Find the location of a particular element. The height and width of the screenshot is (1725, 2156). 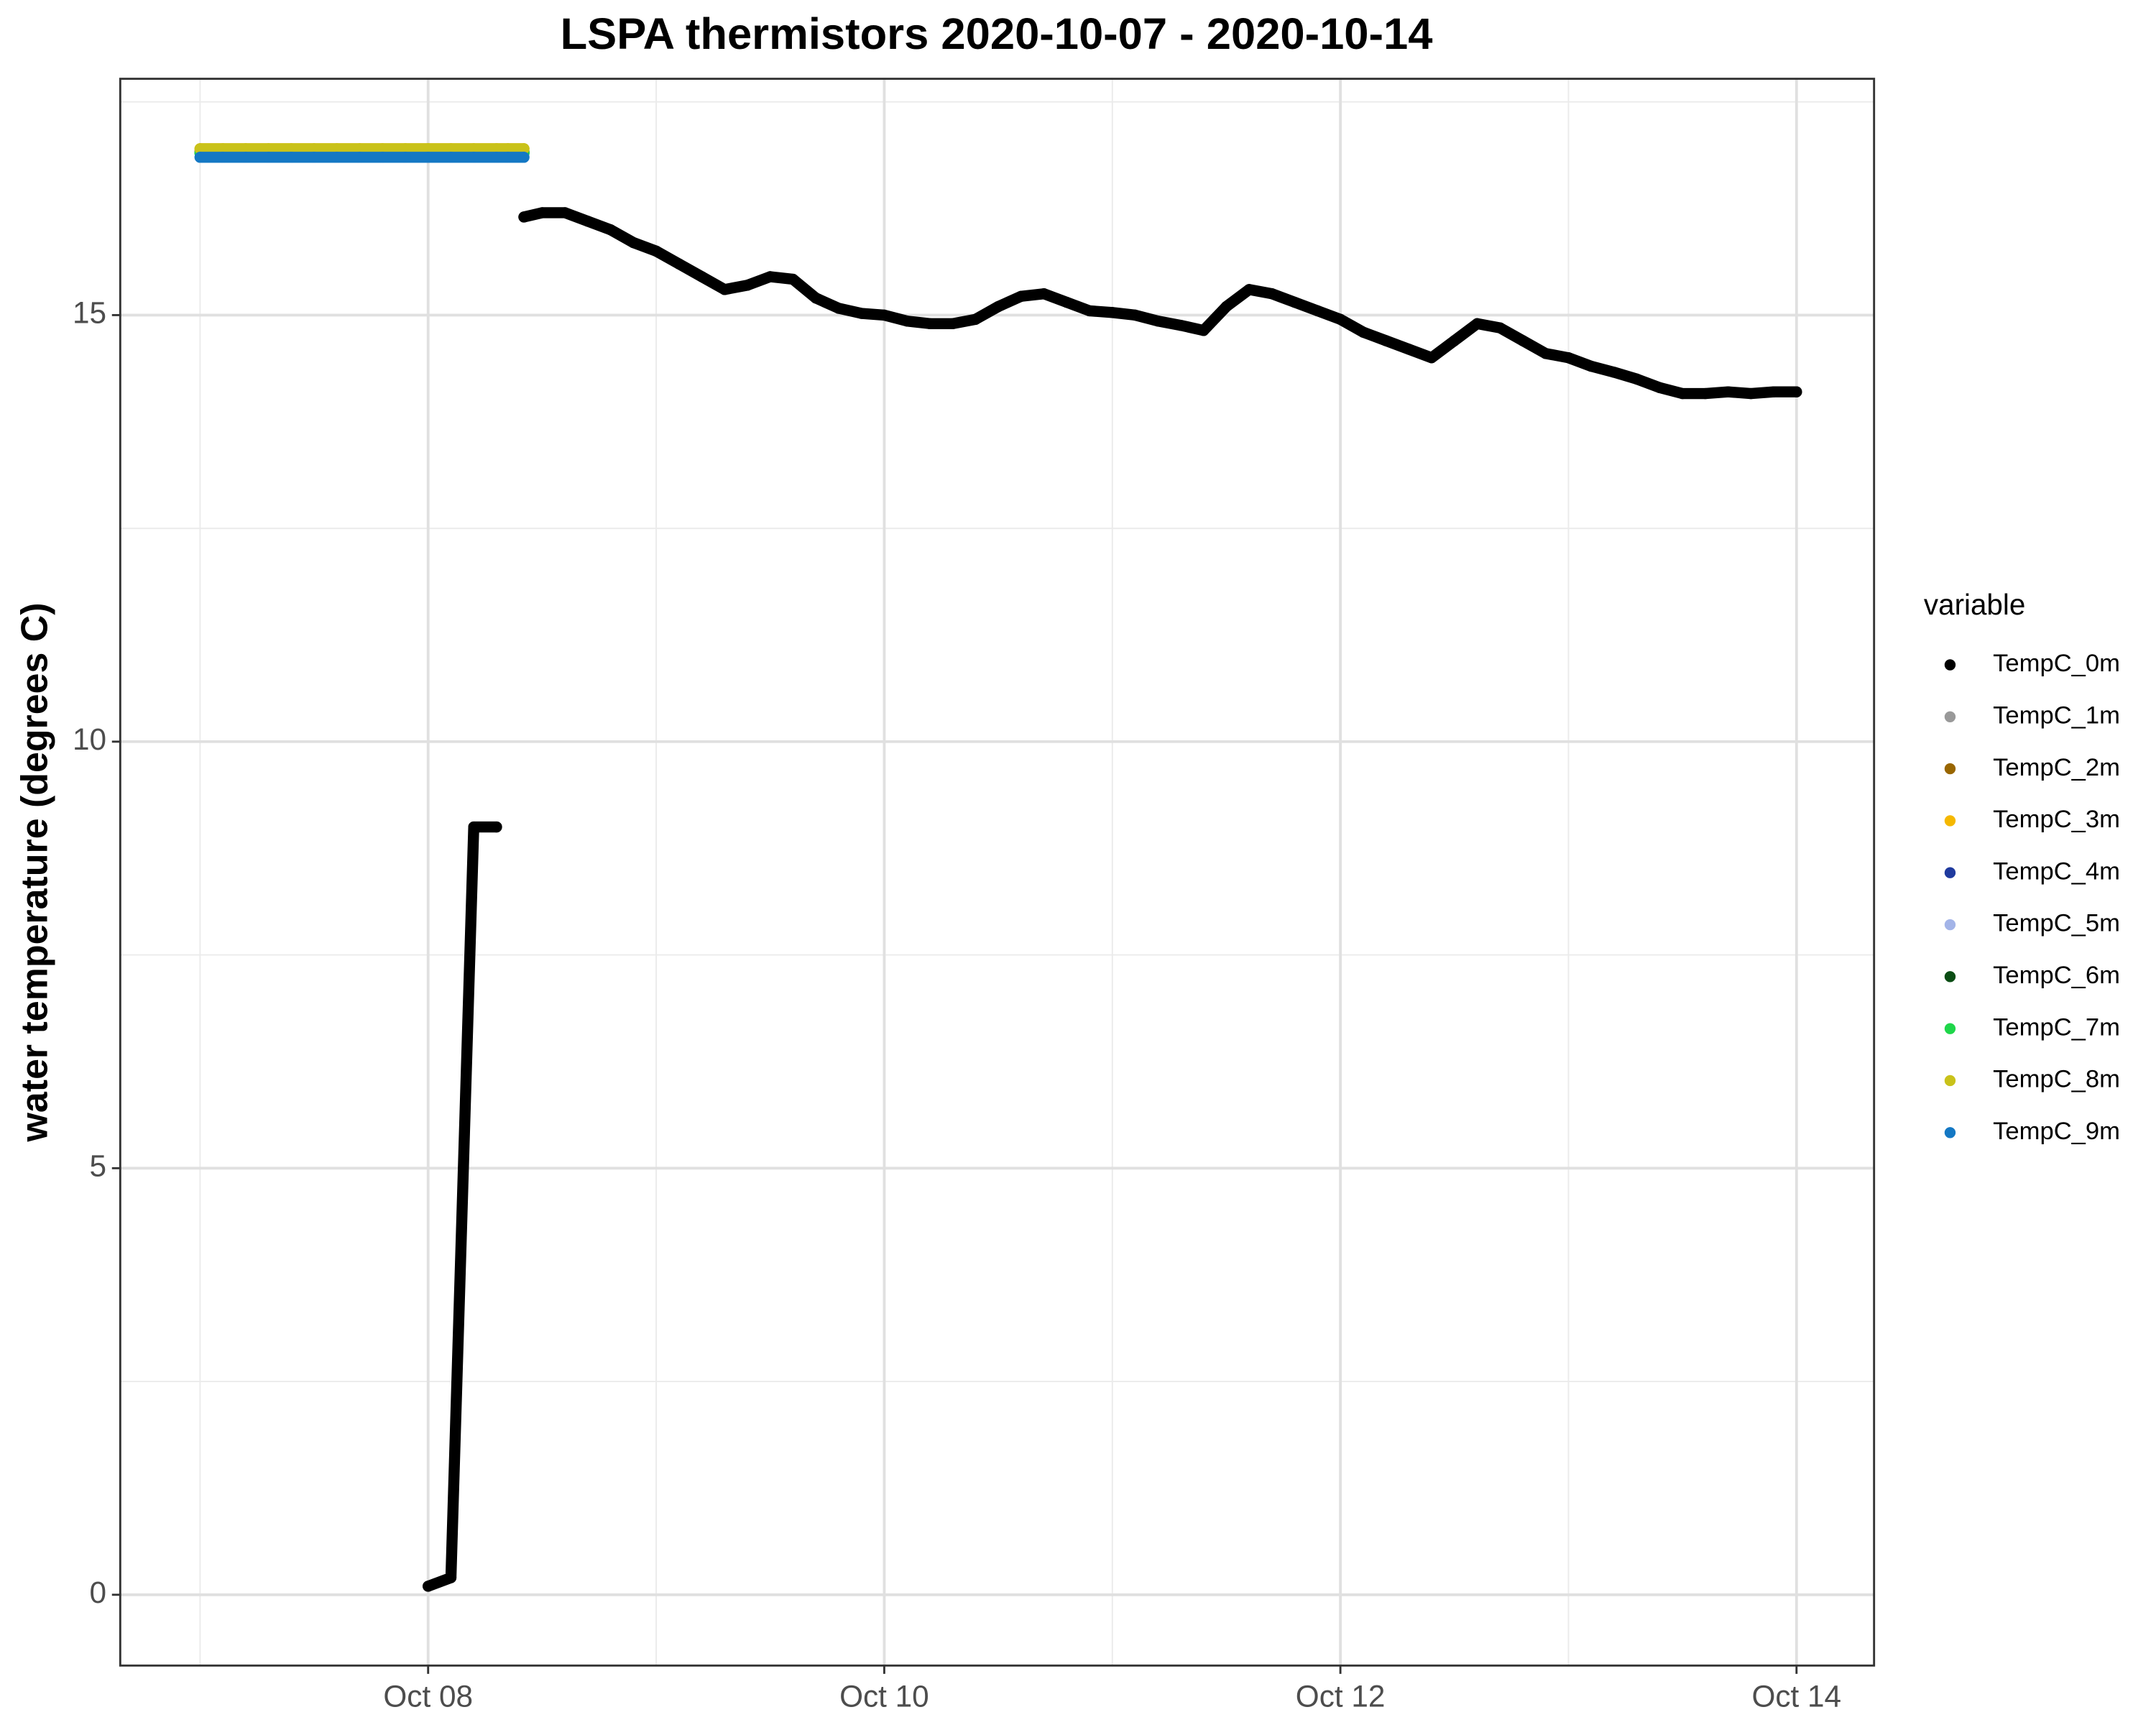

legend-label: TempC_9m is located at coordinates (2056, 1131).